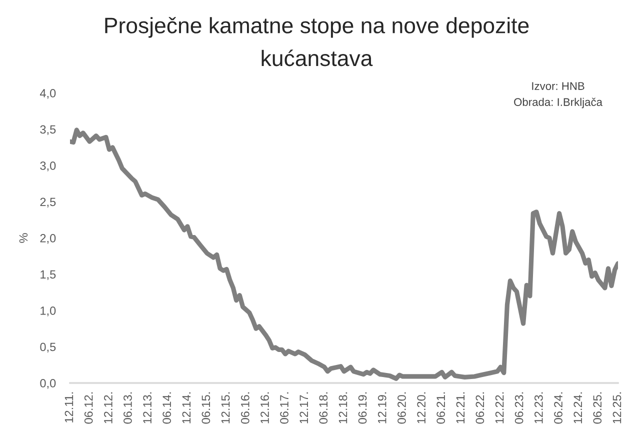 The width and height of the screenshot is (633, 438). I want to click on y-tick-label: 2,5, so click(48, 203).